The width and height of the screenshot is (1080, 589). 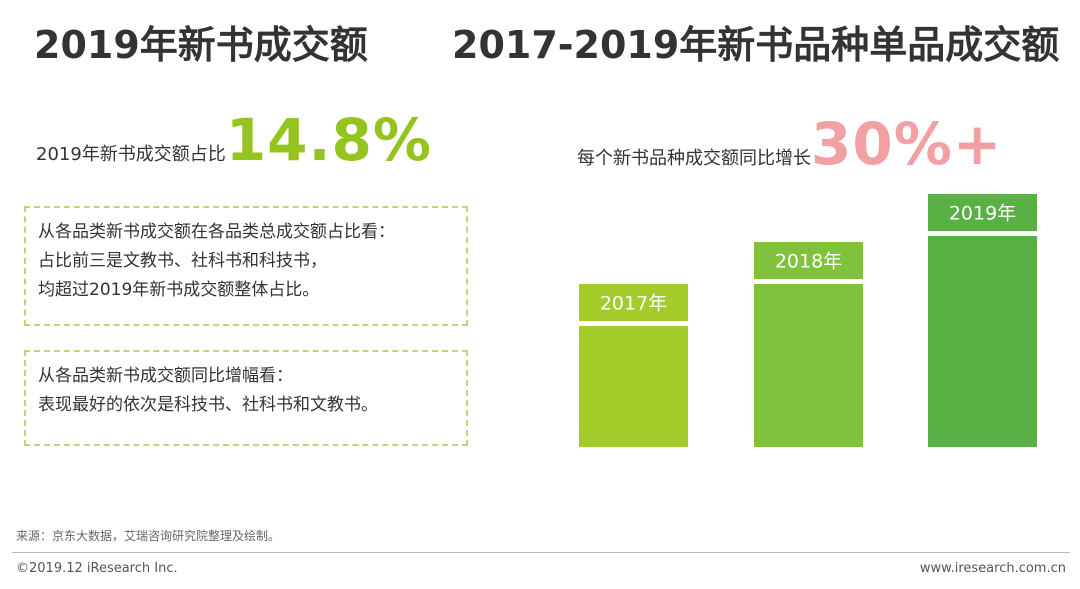 What do you see at coordinates (982, 341) in the screenshot?
I see `bar-2019年` at bounding box center [982, 341].